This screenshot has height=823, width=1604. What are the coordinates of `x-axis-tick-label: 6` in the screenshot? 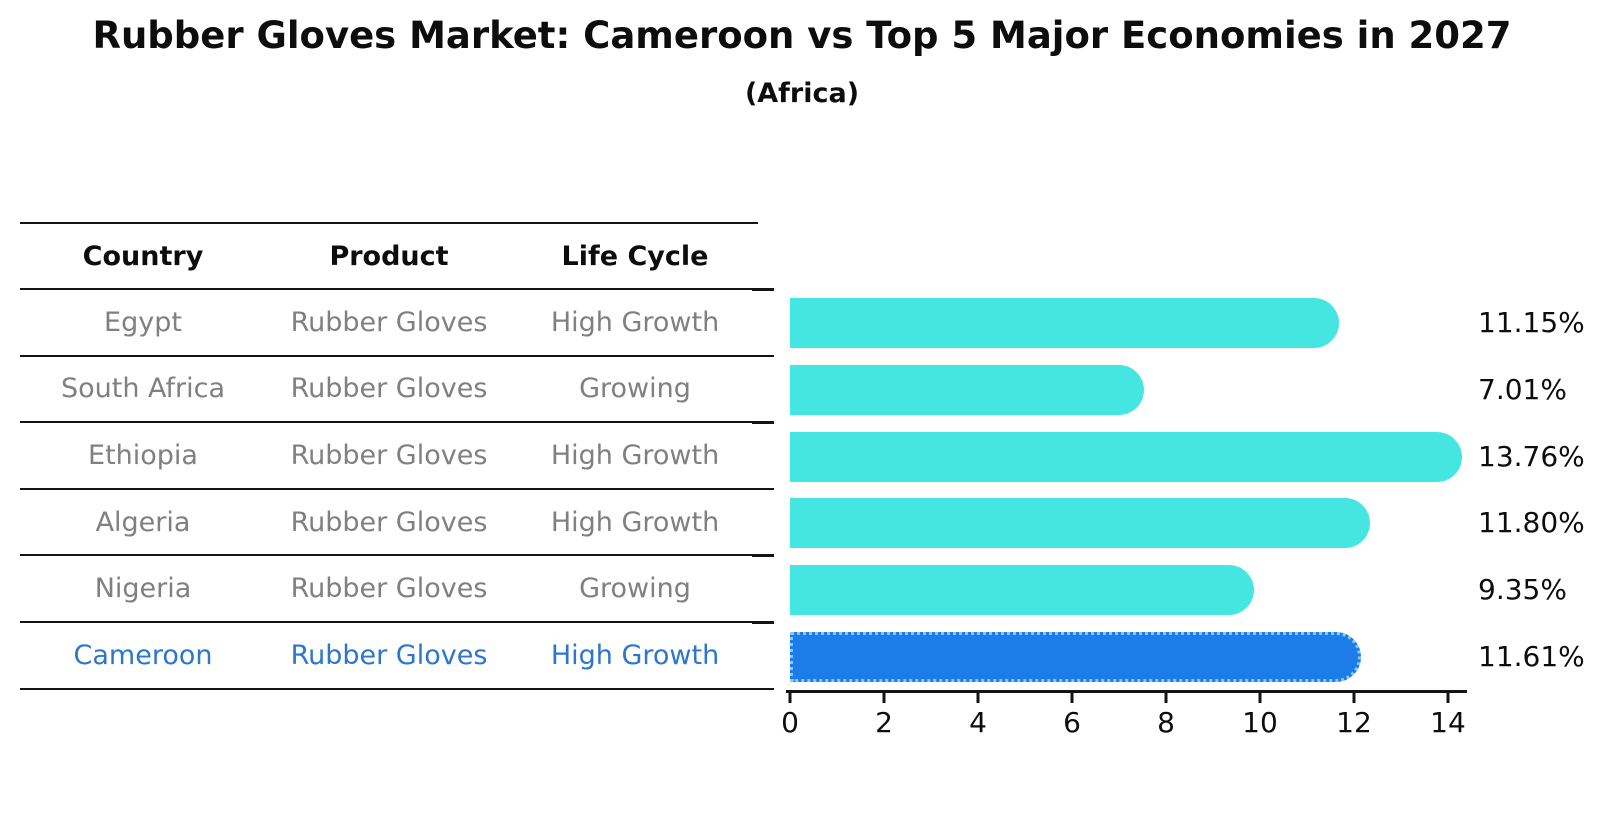 It's located at (1072, 722).